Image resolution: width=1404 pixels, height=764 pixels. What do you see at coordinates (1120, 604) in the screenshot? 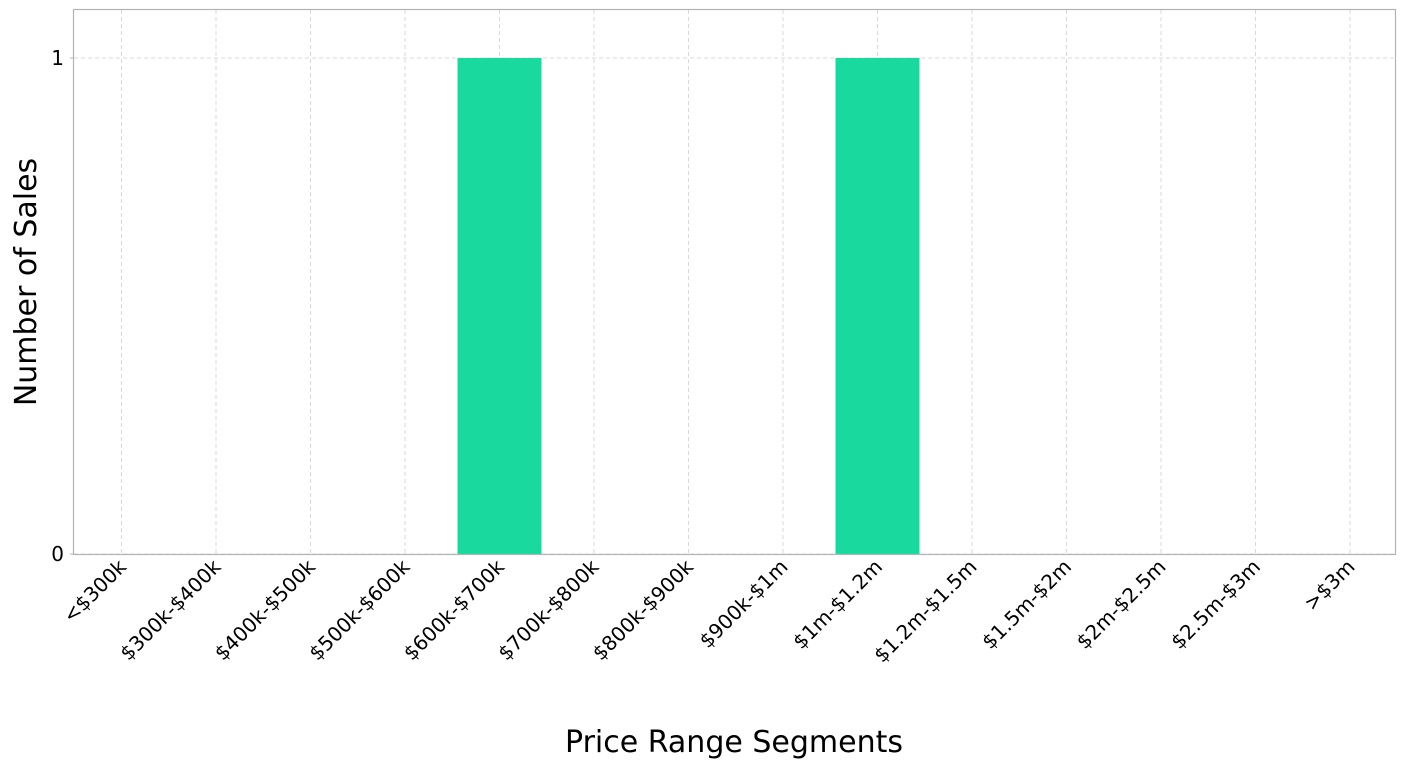
I see `x-tick-label: $2m-$2.5m` at bounding box center [1120, 604].